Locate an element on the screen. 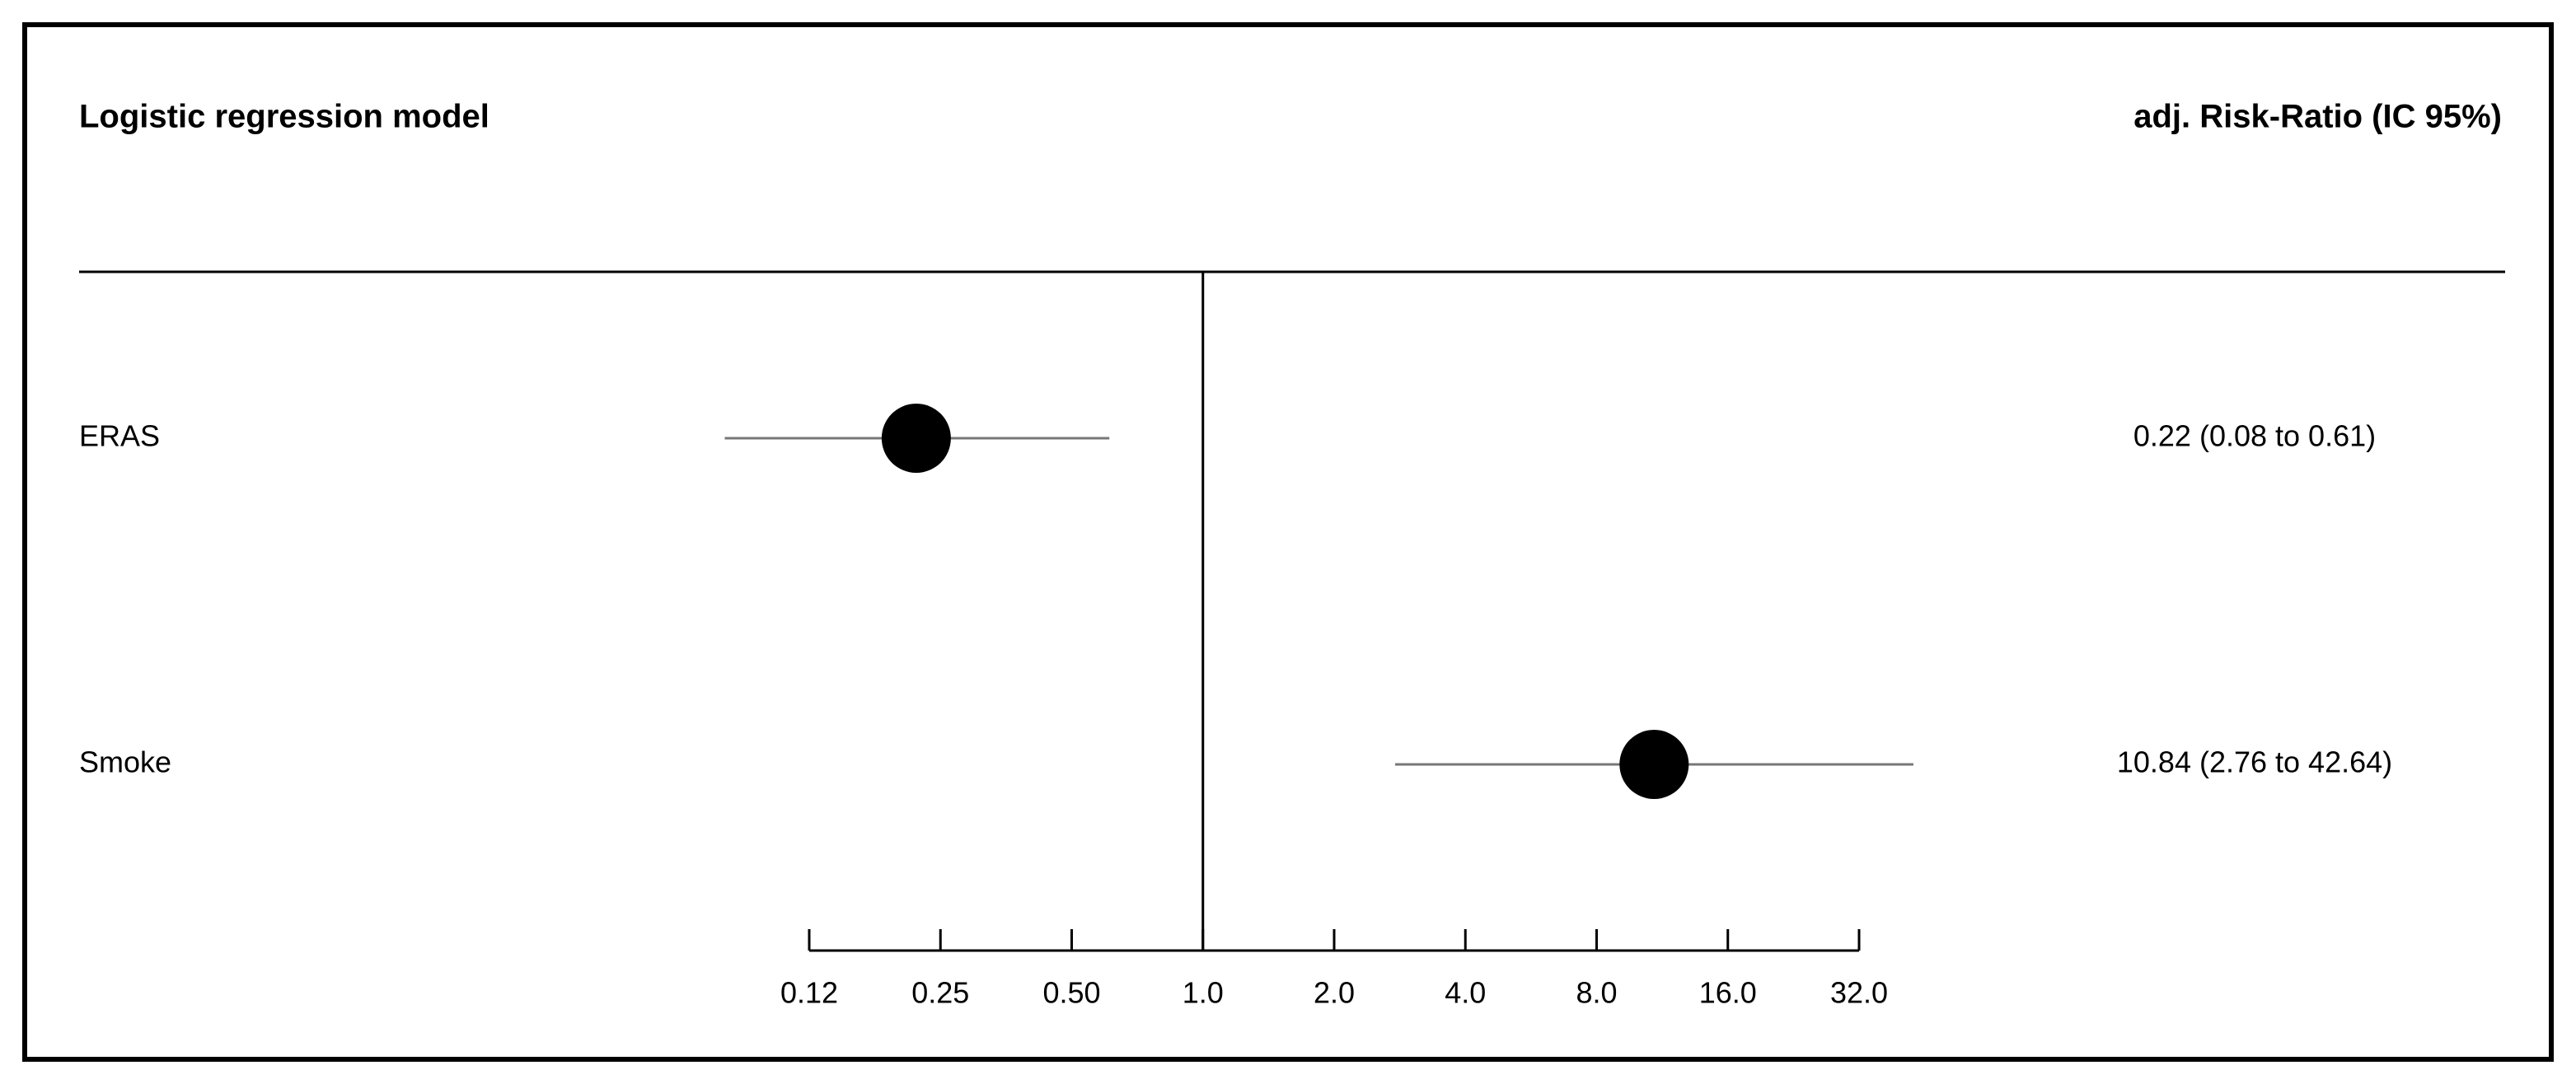 The height and width of the screenshot is (1084, 2576). value-header: adj. Risk-Ratio (IC 95%) is located at coordinates (2317, 117).